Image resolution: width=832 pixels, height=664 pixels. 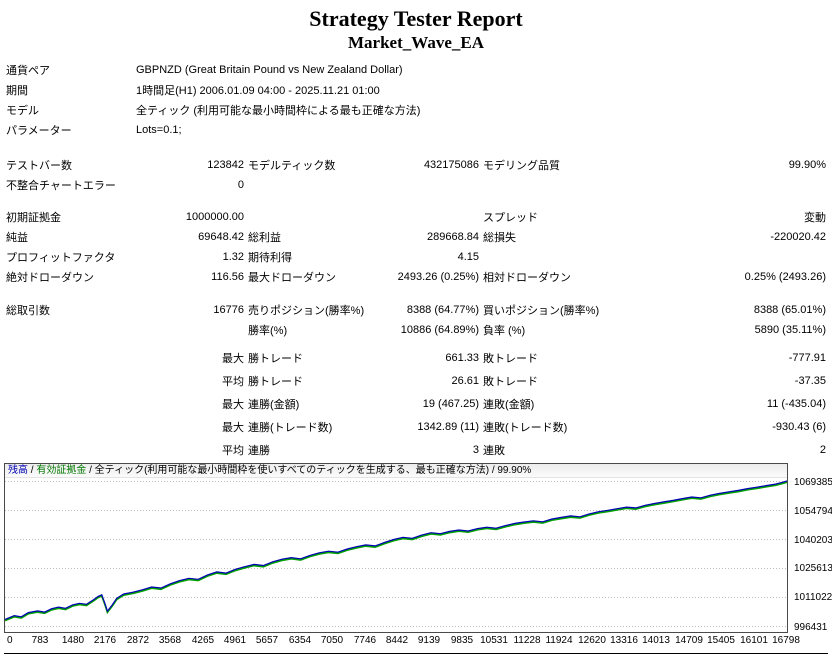 I want to click on report-label: 連敗, so click(x=494, y=450).